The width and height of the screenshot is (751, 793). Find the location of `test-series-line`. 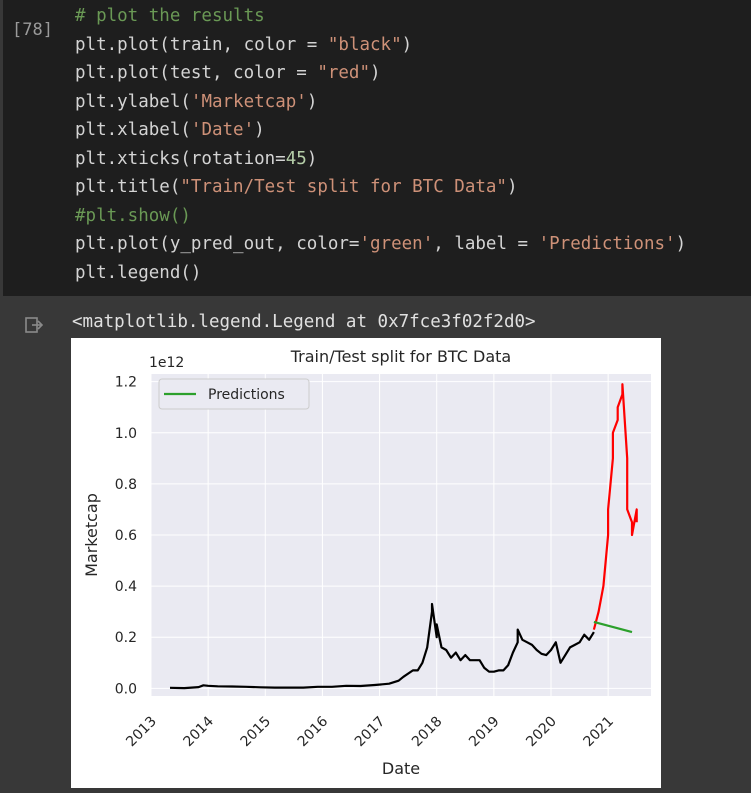

test-series-line is located at coordinates (615, 506).